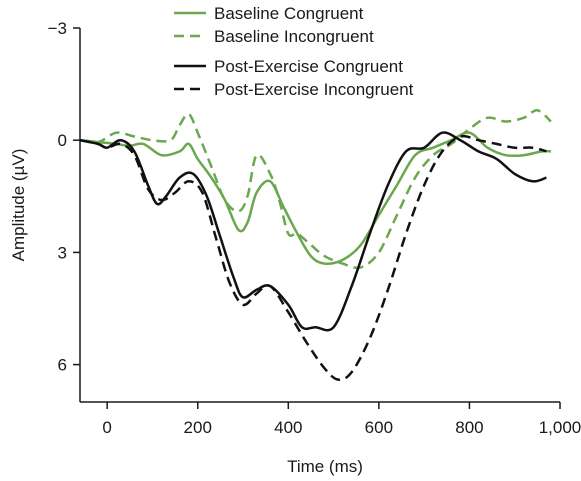 The width and height of the screenshot is (581, 481). What do you see at coordinates (560, 427) in the screenshot?
I see `x-tick-label: 1,000` at bounding box center [560, 427].